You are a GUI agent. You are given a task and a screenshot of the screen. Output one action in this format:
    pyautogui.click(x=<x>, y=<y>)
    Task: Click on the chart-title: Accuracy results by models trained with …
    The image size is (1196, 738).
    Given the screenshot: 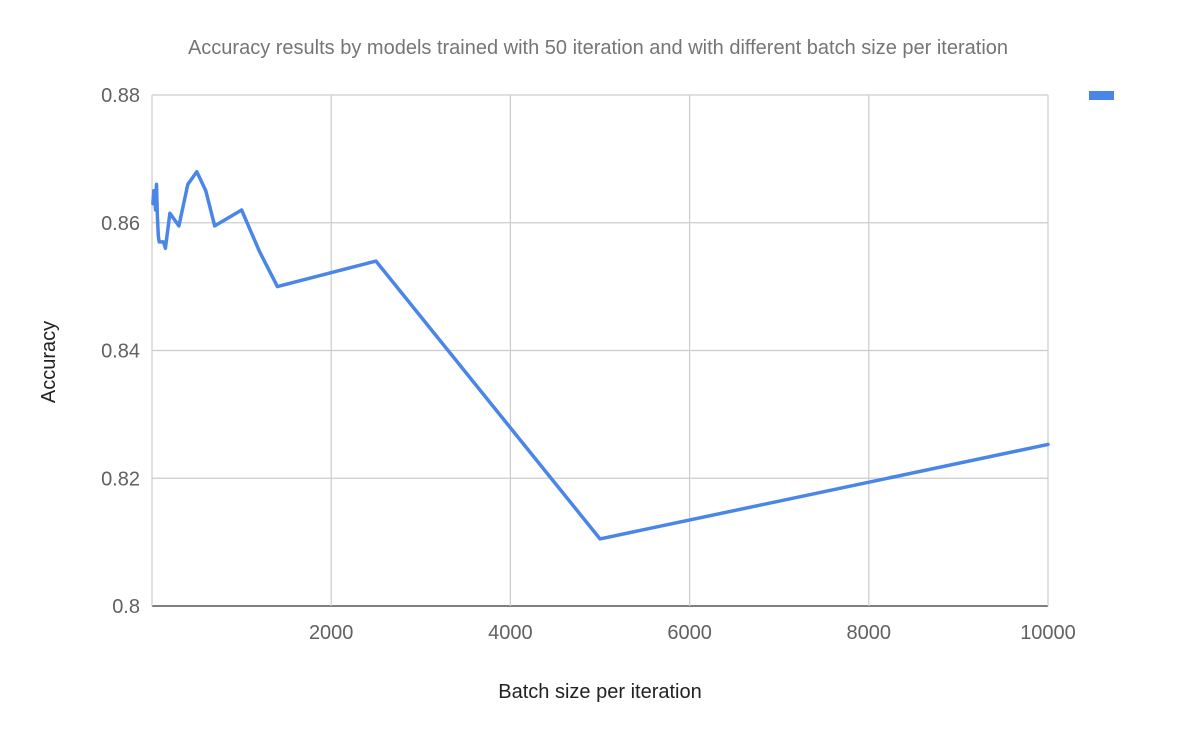 What is the action you would take?
    pyautogui.click(x=598, y=48)
    